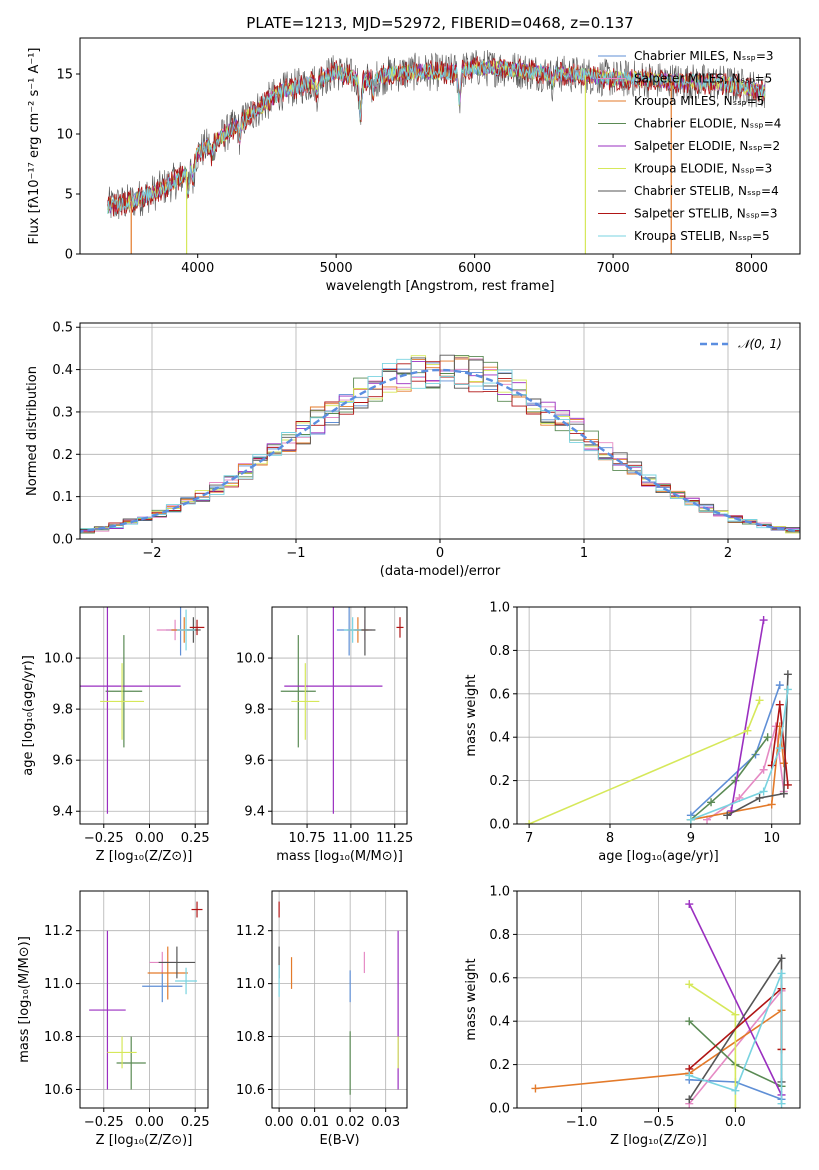  I want to click on y-axis-label: Normed distribution, so click(32, 431).